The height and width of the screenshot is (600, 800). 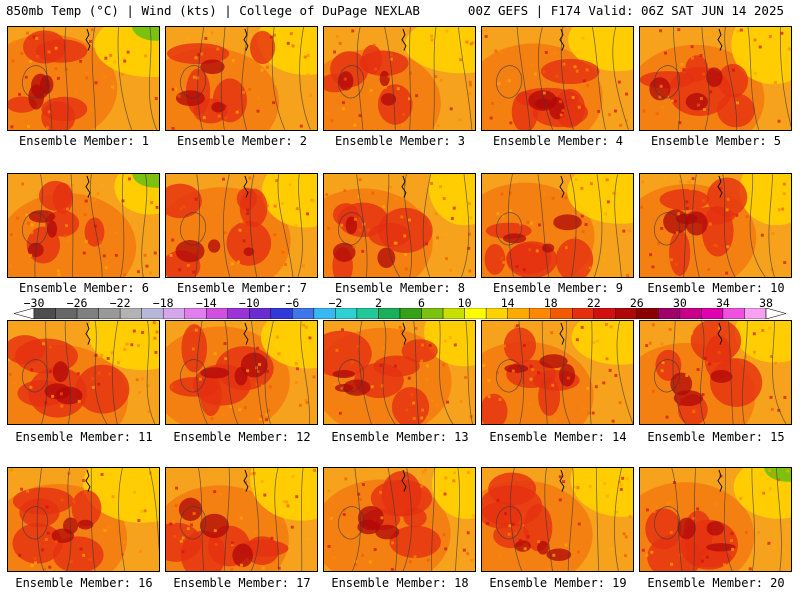 I want to click on ensemble-member-label: Ensemble Member: 5, so click(x=716, y=141).